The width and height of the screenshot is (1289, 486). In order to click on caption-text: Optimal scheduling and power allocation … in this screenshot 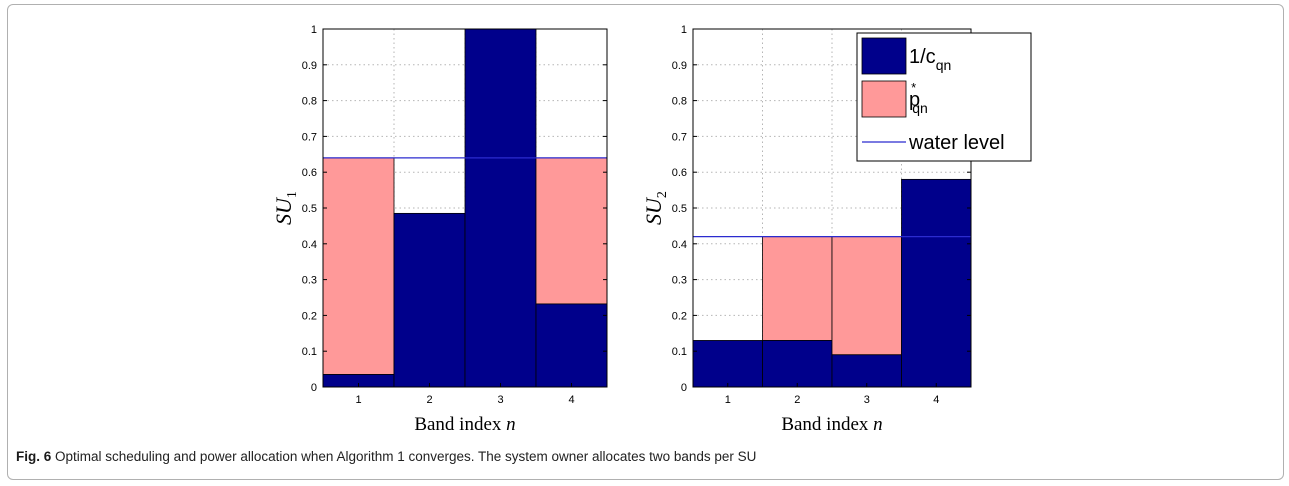, I will do `click(404, 456)`.